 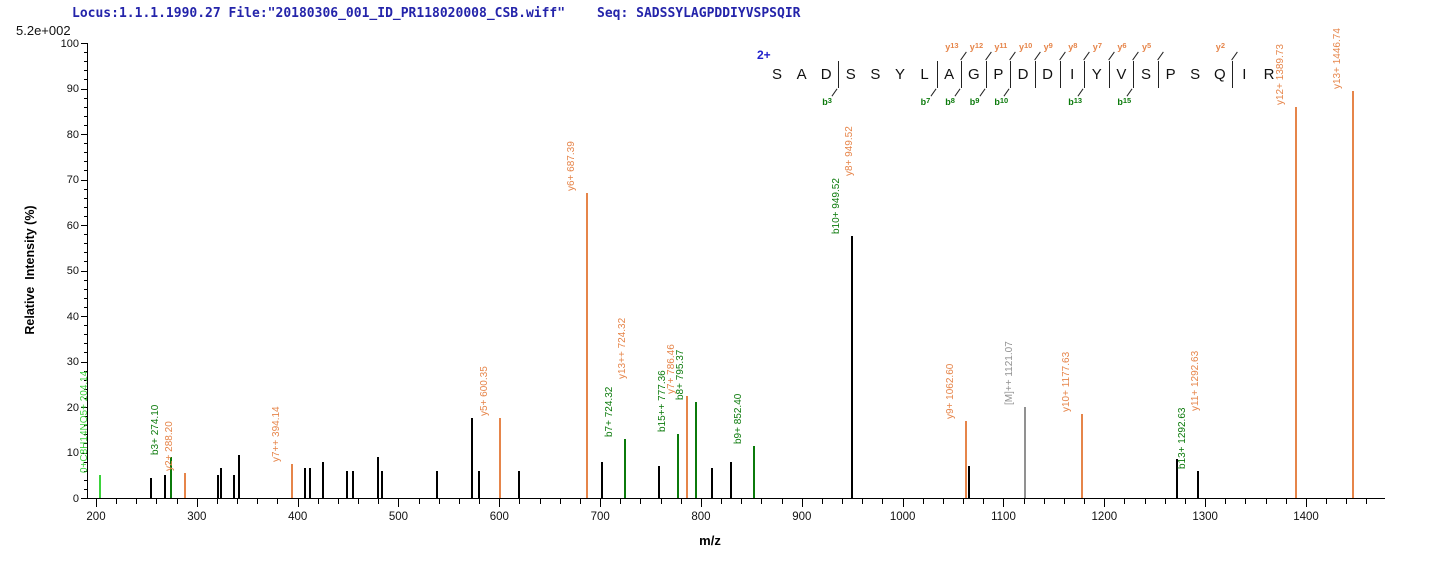 What do you see at coordinates (802, 517) in the screenshot?
I see `x-axis-tick-label: 900` at bounding box center [802, 517].